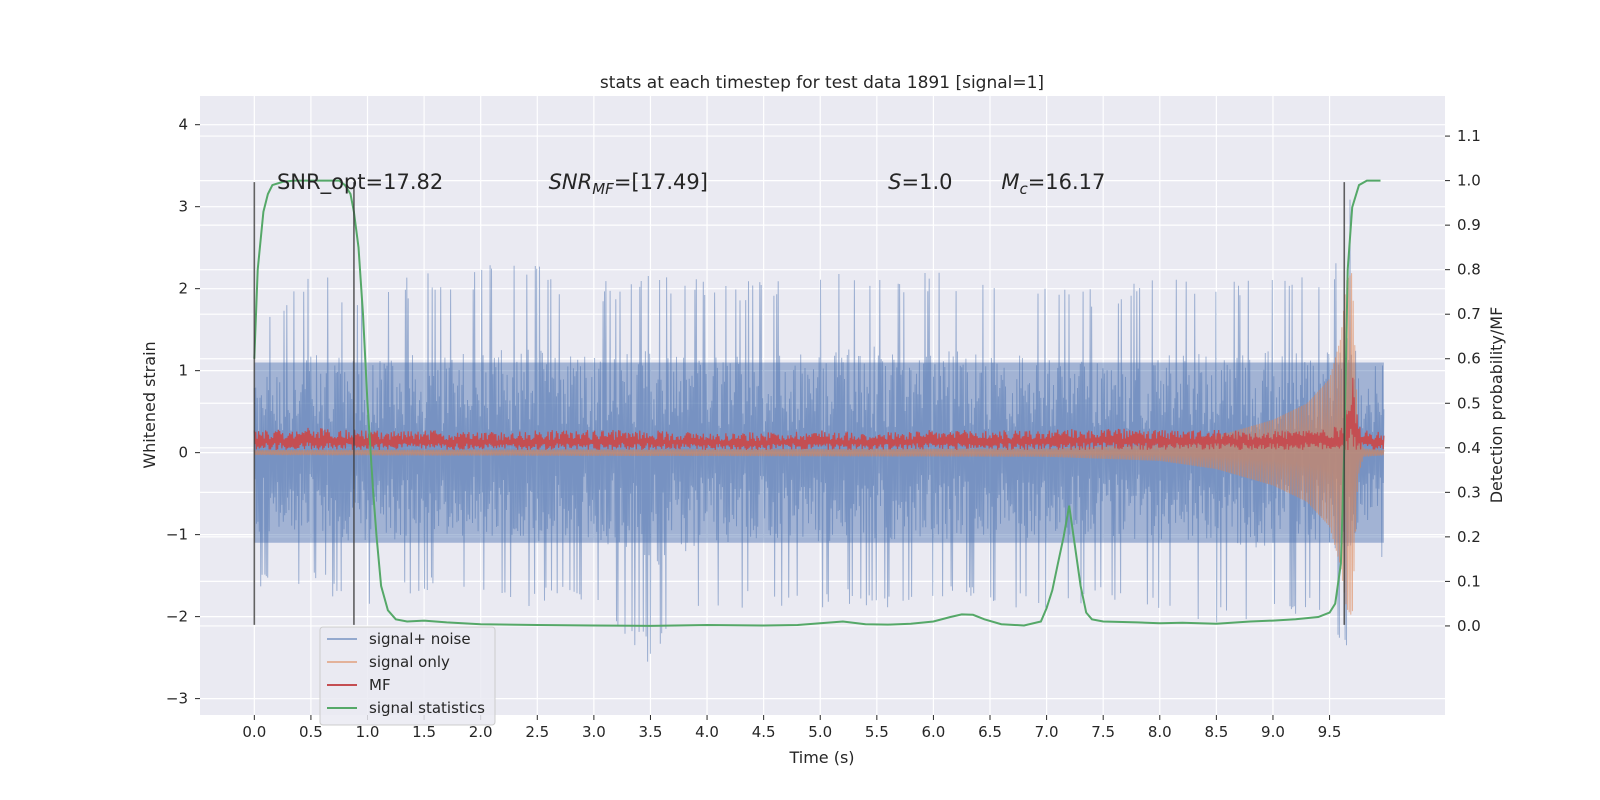 This screenshot has height=800, width=1600. What do you see at coordinates (1469, 136) in the screenshot?
I see `y2-tick-label: 1.1` at bounding box center [1469, 136].